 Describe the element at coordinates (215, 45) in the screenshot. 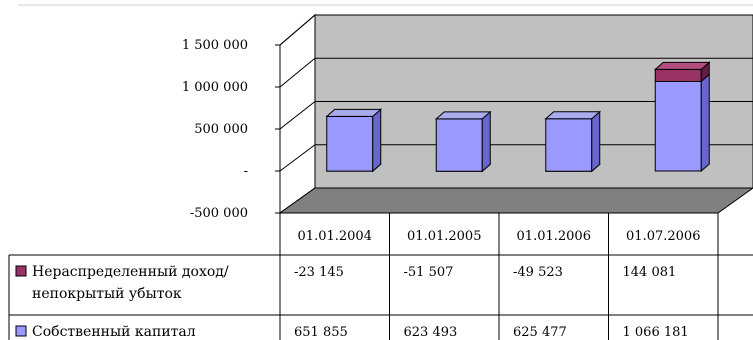

I see `y-tick-label: 1 500 000` at that location.